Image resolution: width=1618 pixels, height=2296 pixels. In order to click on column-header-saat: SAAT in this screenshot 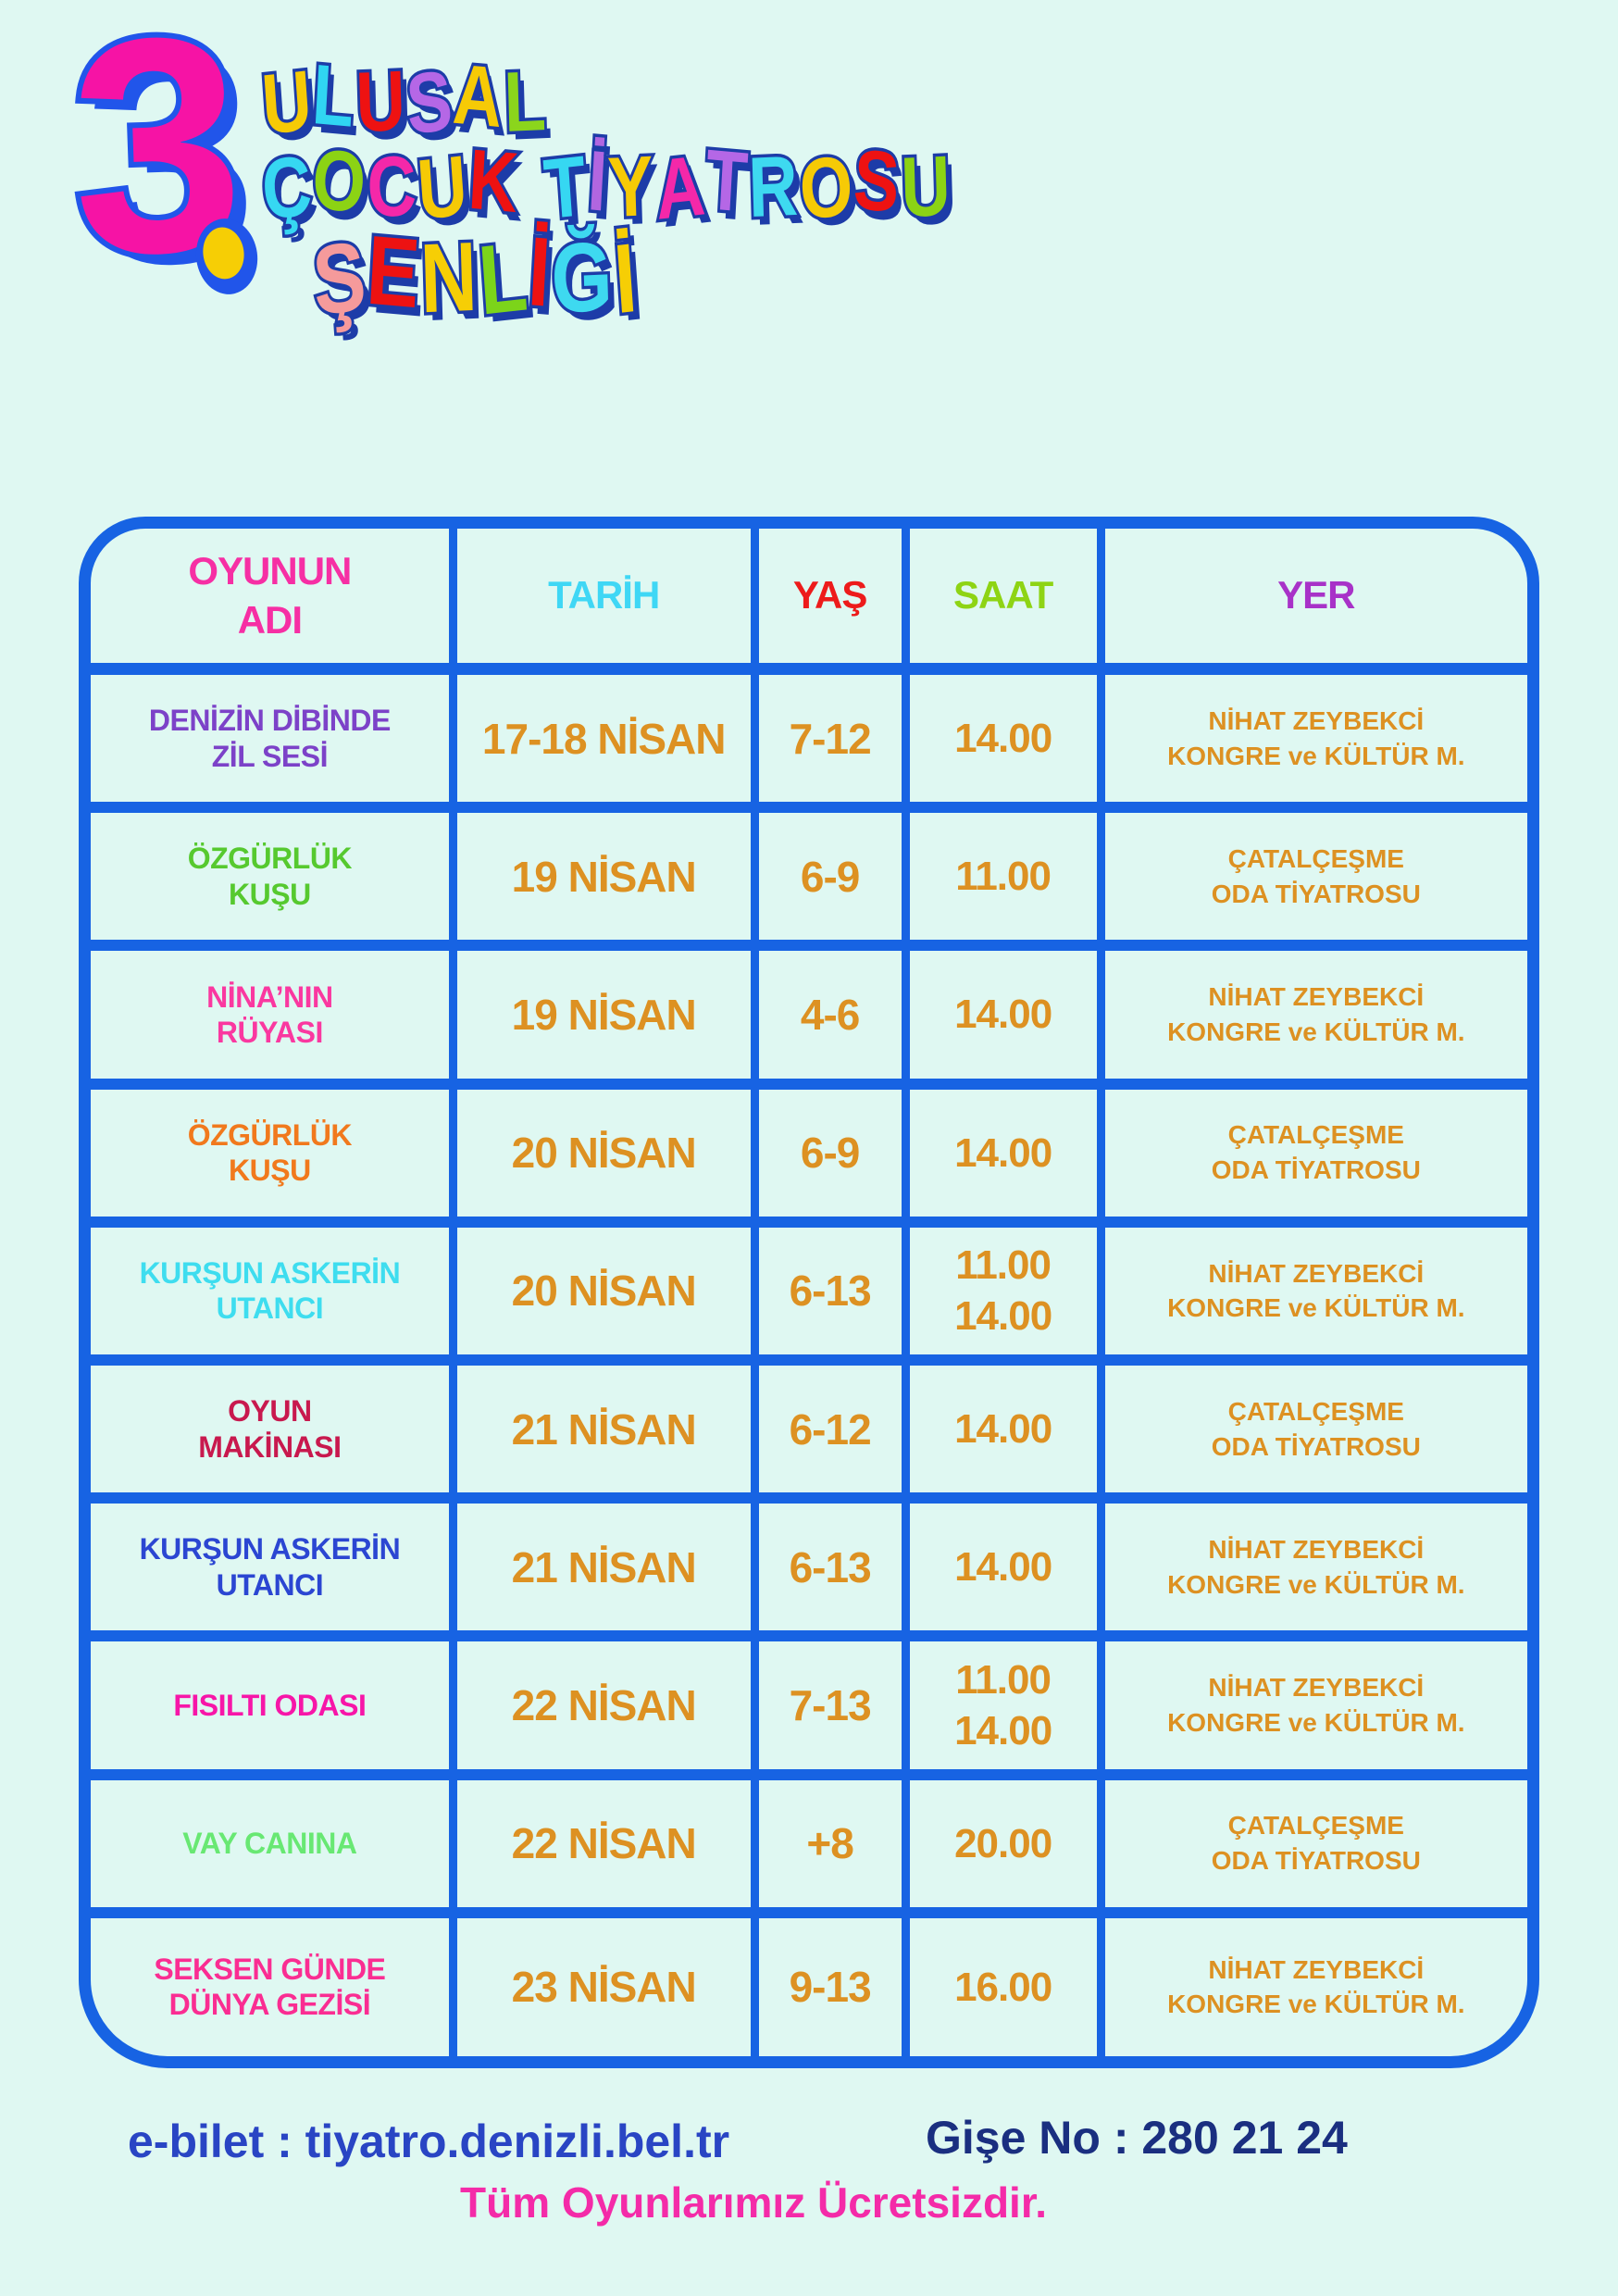, I will do `click(1007, 602)`.